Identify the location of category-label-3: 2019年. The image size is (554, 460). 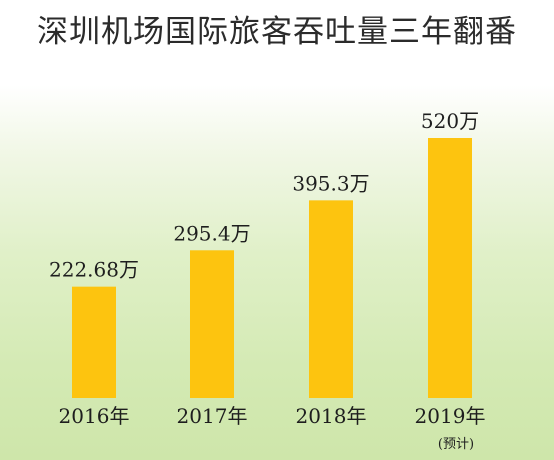
(450, 416).